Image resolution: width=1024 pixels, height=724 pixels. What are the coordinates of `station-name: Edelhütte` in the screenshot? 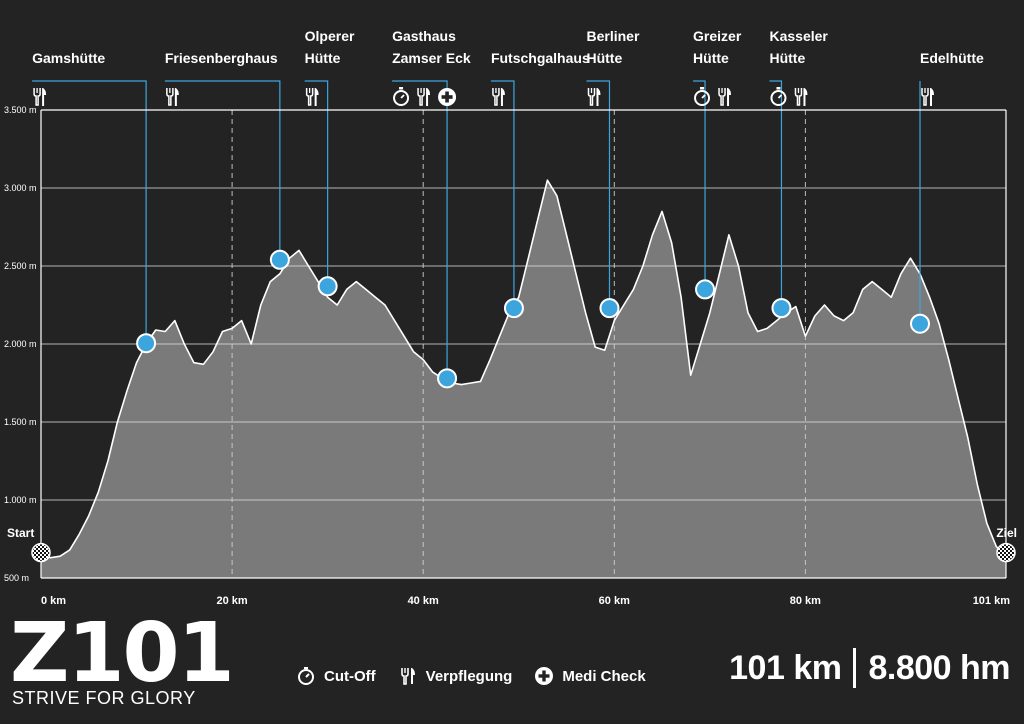 It's located at (952, 58).